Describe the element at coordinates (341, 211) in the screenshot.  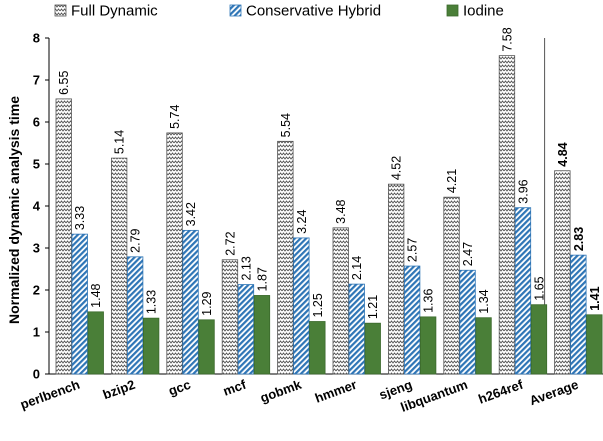
I see `data-label: 3.48` at that location.